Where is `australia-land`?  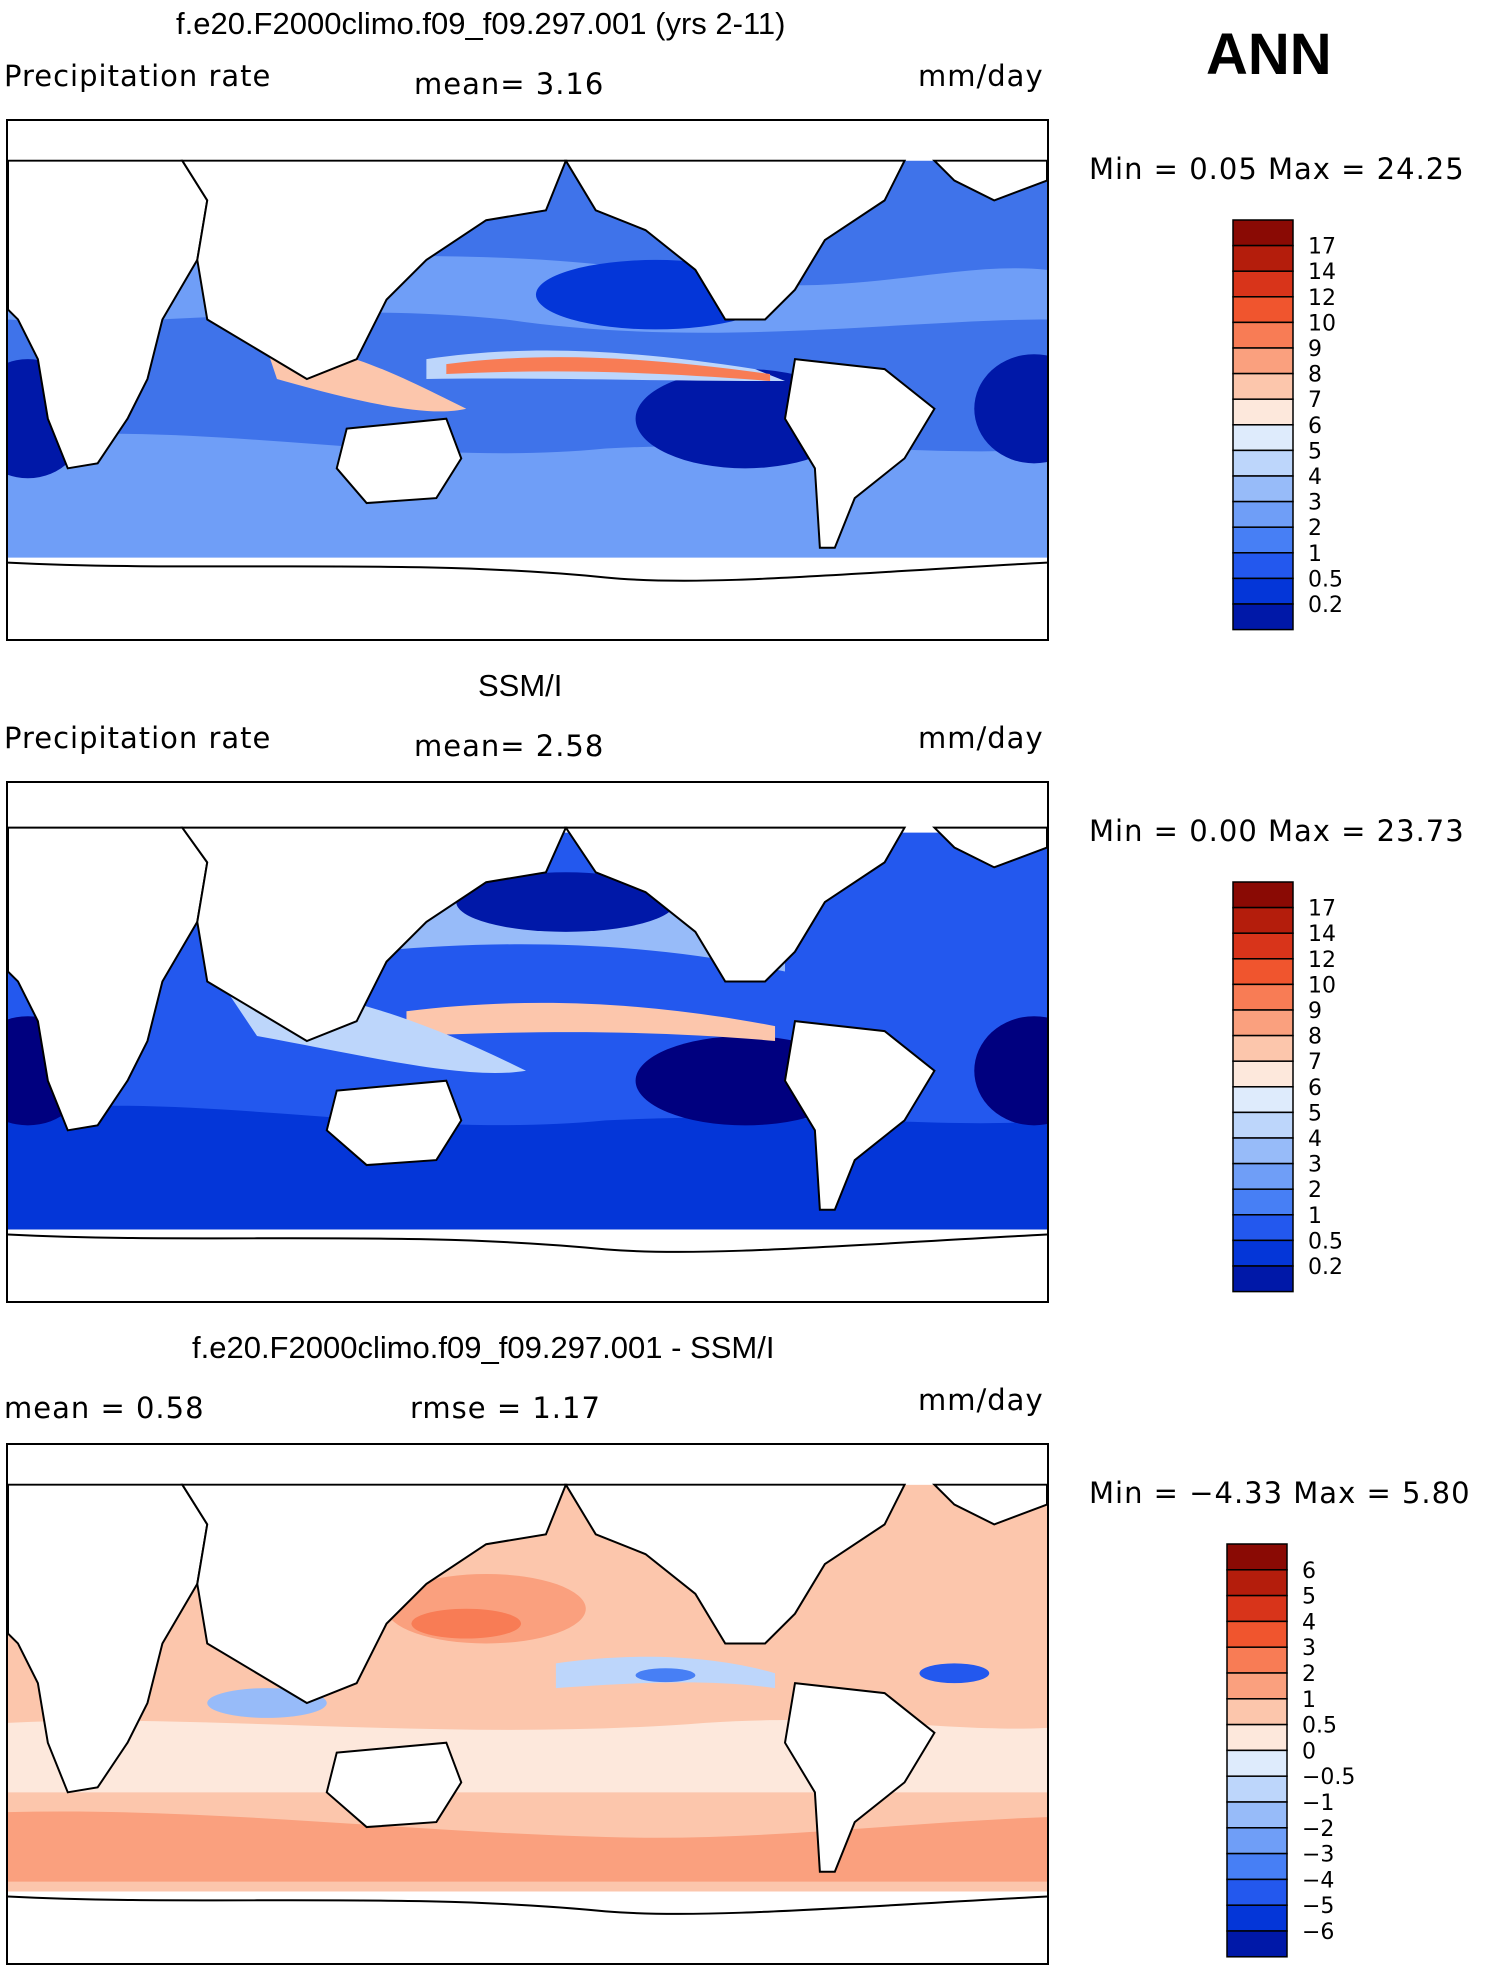 australia-land is located at coordinates (399, 461).